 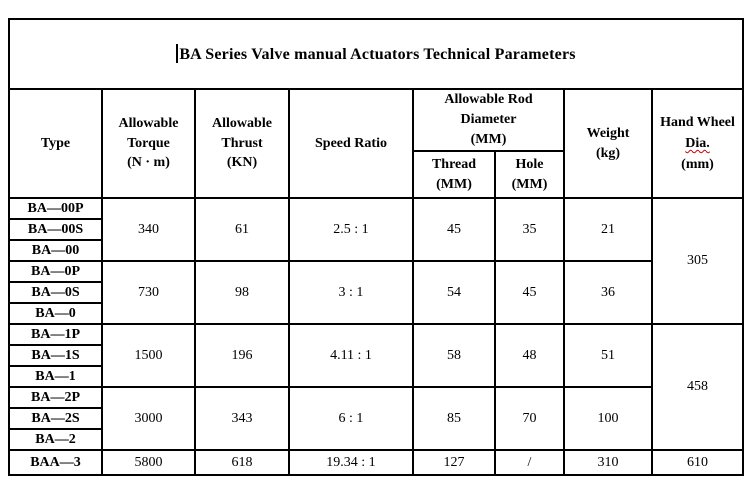 What do you see at coordinates (529, 355) in the screenshot?
I see `cell-hole: 48` at bounding box center [529, 355].